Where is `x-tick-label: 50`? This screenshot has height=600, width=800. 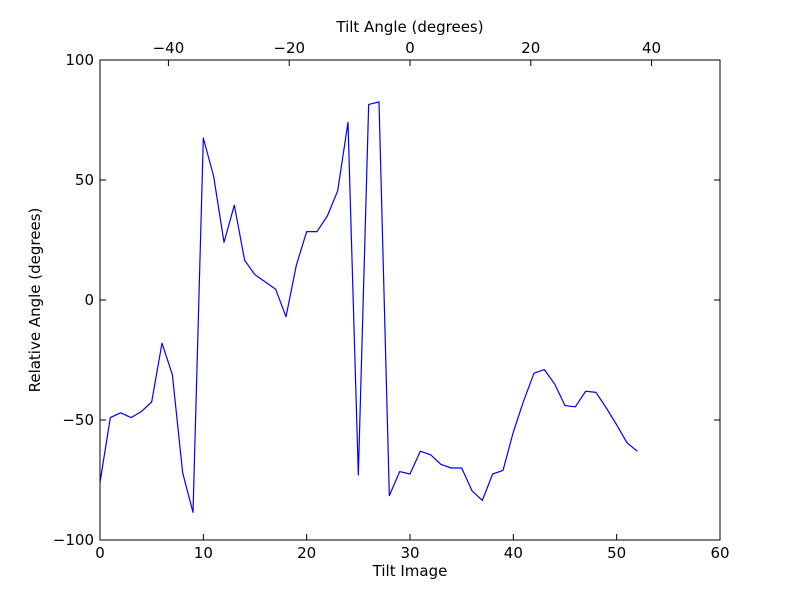
x-tick-label: 50 is located at coordinates (616, 553).